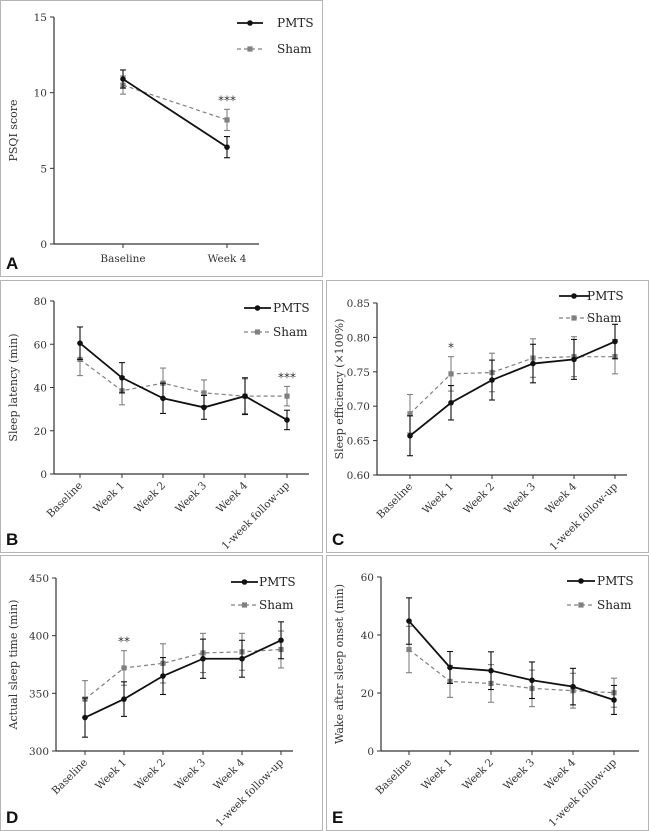 This screenshot has width=649, height=831. What do you see at coordinates (339, 389) in the screenshot?
I see `y-axis-label: Sleep efficiency (×100%)` at bounding box center [339, 389].